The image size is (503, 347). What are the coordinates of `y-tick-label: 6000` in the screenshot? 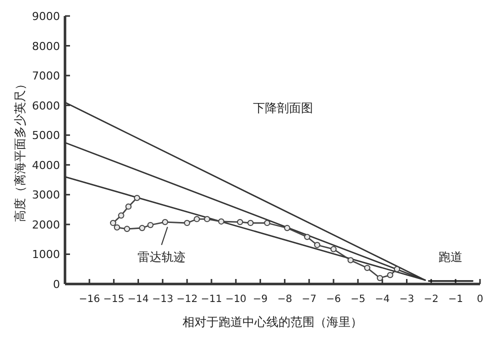 It's located at (46, 105).